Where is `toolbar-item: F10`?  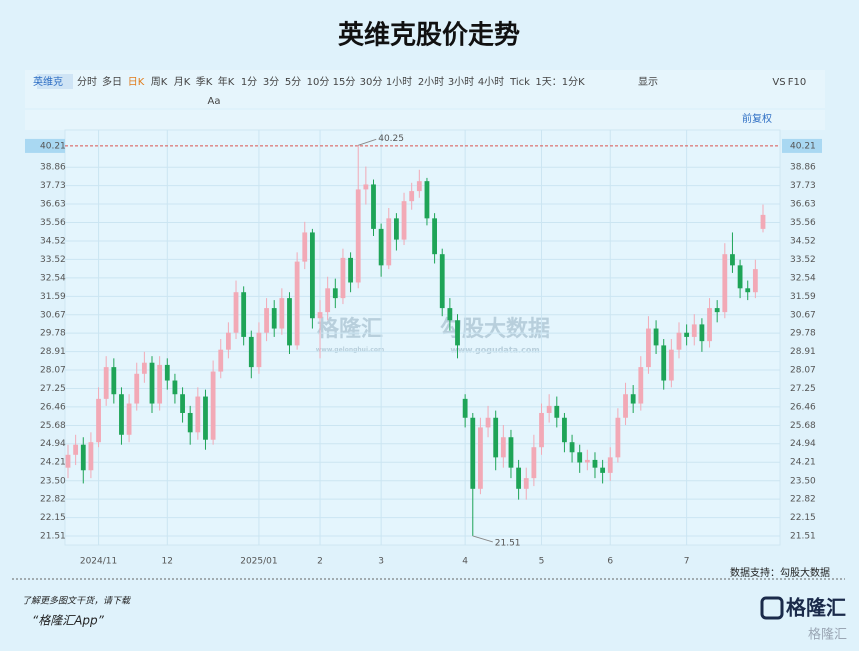
toolbar-item: F10 is located at coordinates (797, 82).